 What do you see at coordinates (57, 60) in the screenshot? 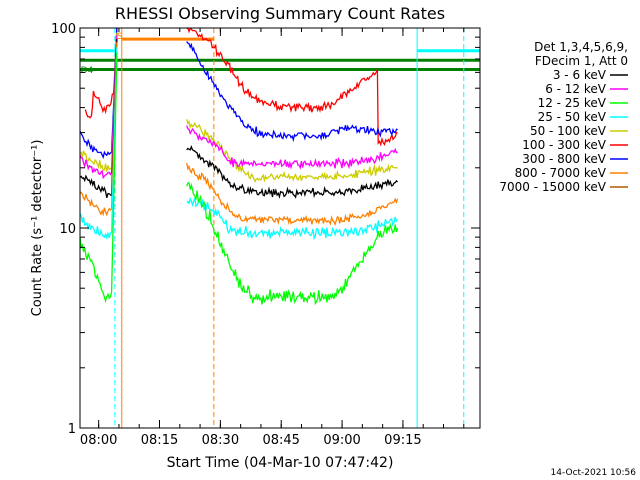
I see `annotation-0: RD0` at bounding box center [57, 60].